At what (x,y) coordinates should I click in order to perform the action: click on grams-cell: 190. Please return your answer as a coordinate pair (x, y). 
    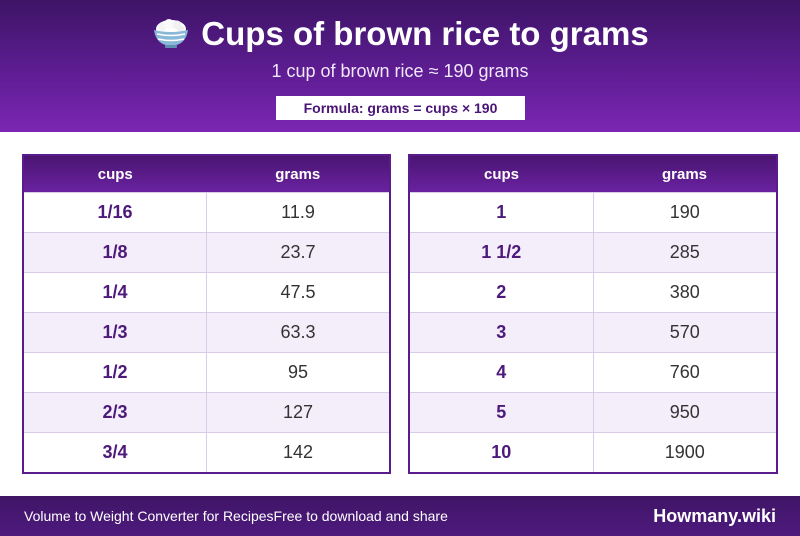
    Looking at the image, I should click on (685, 212).